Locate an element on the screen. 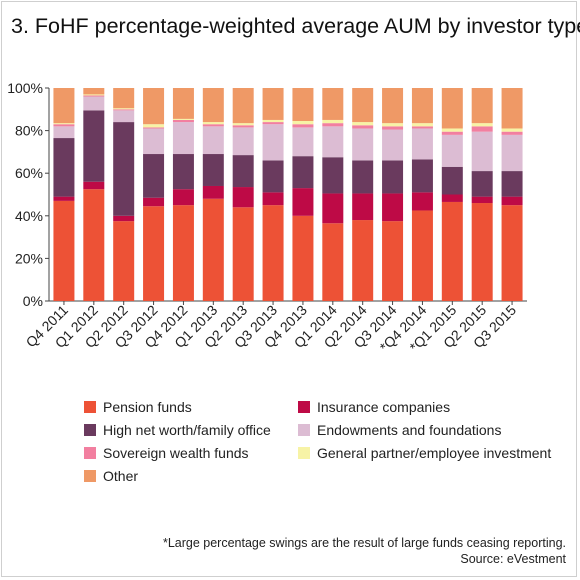 This screenshot has height=580, width=580. legend-entry: General partner/employee investment is located at coordinates (428, 452).